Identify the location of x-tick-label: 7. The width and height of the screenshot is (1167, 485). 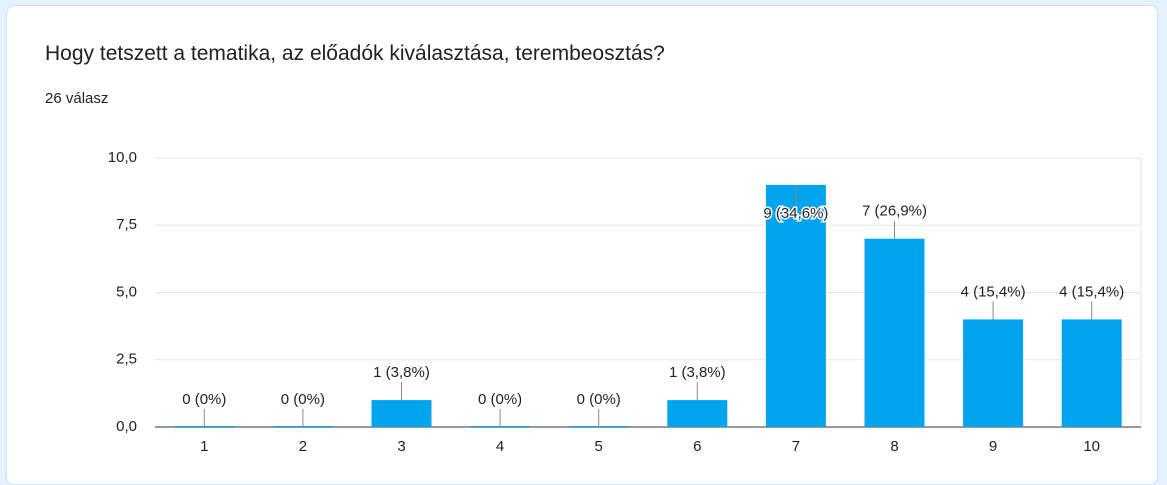
(796, 446).